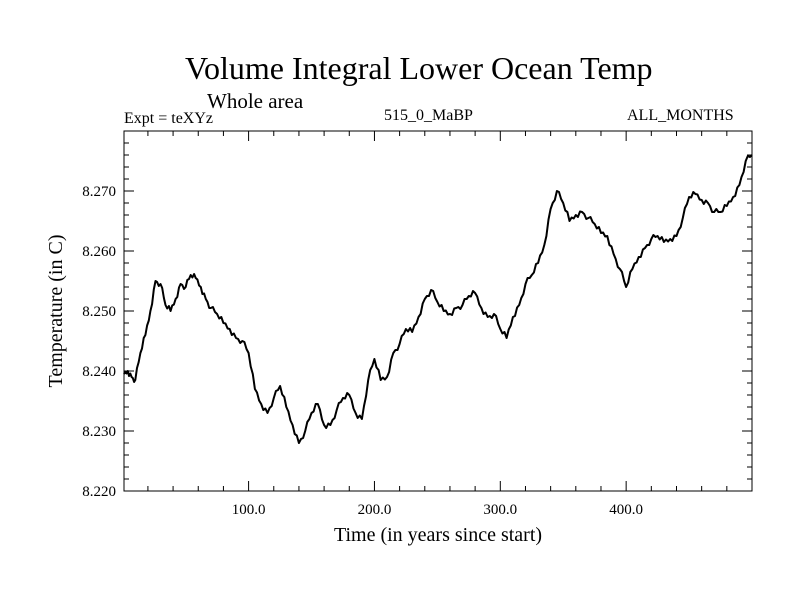  Describe the element at coordinates (56, 311) in the screenshot. I see `y-axis-label: Temperature (in C)` at that location.